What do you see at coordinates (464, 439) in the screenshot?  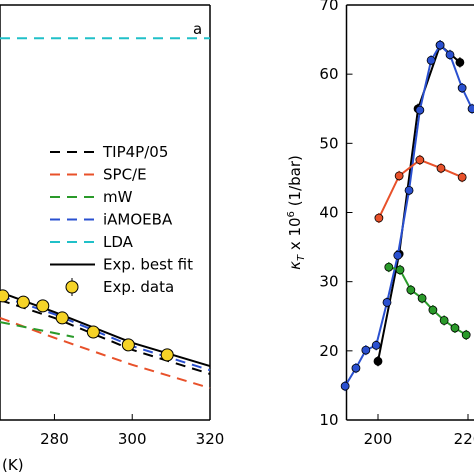 I see `x-tick-label: 220` at bounding box center [464, 439].